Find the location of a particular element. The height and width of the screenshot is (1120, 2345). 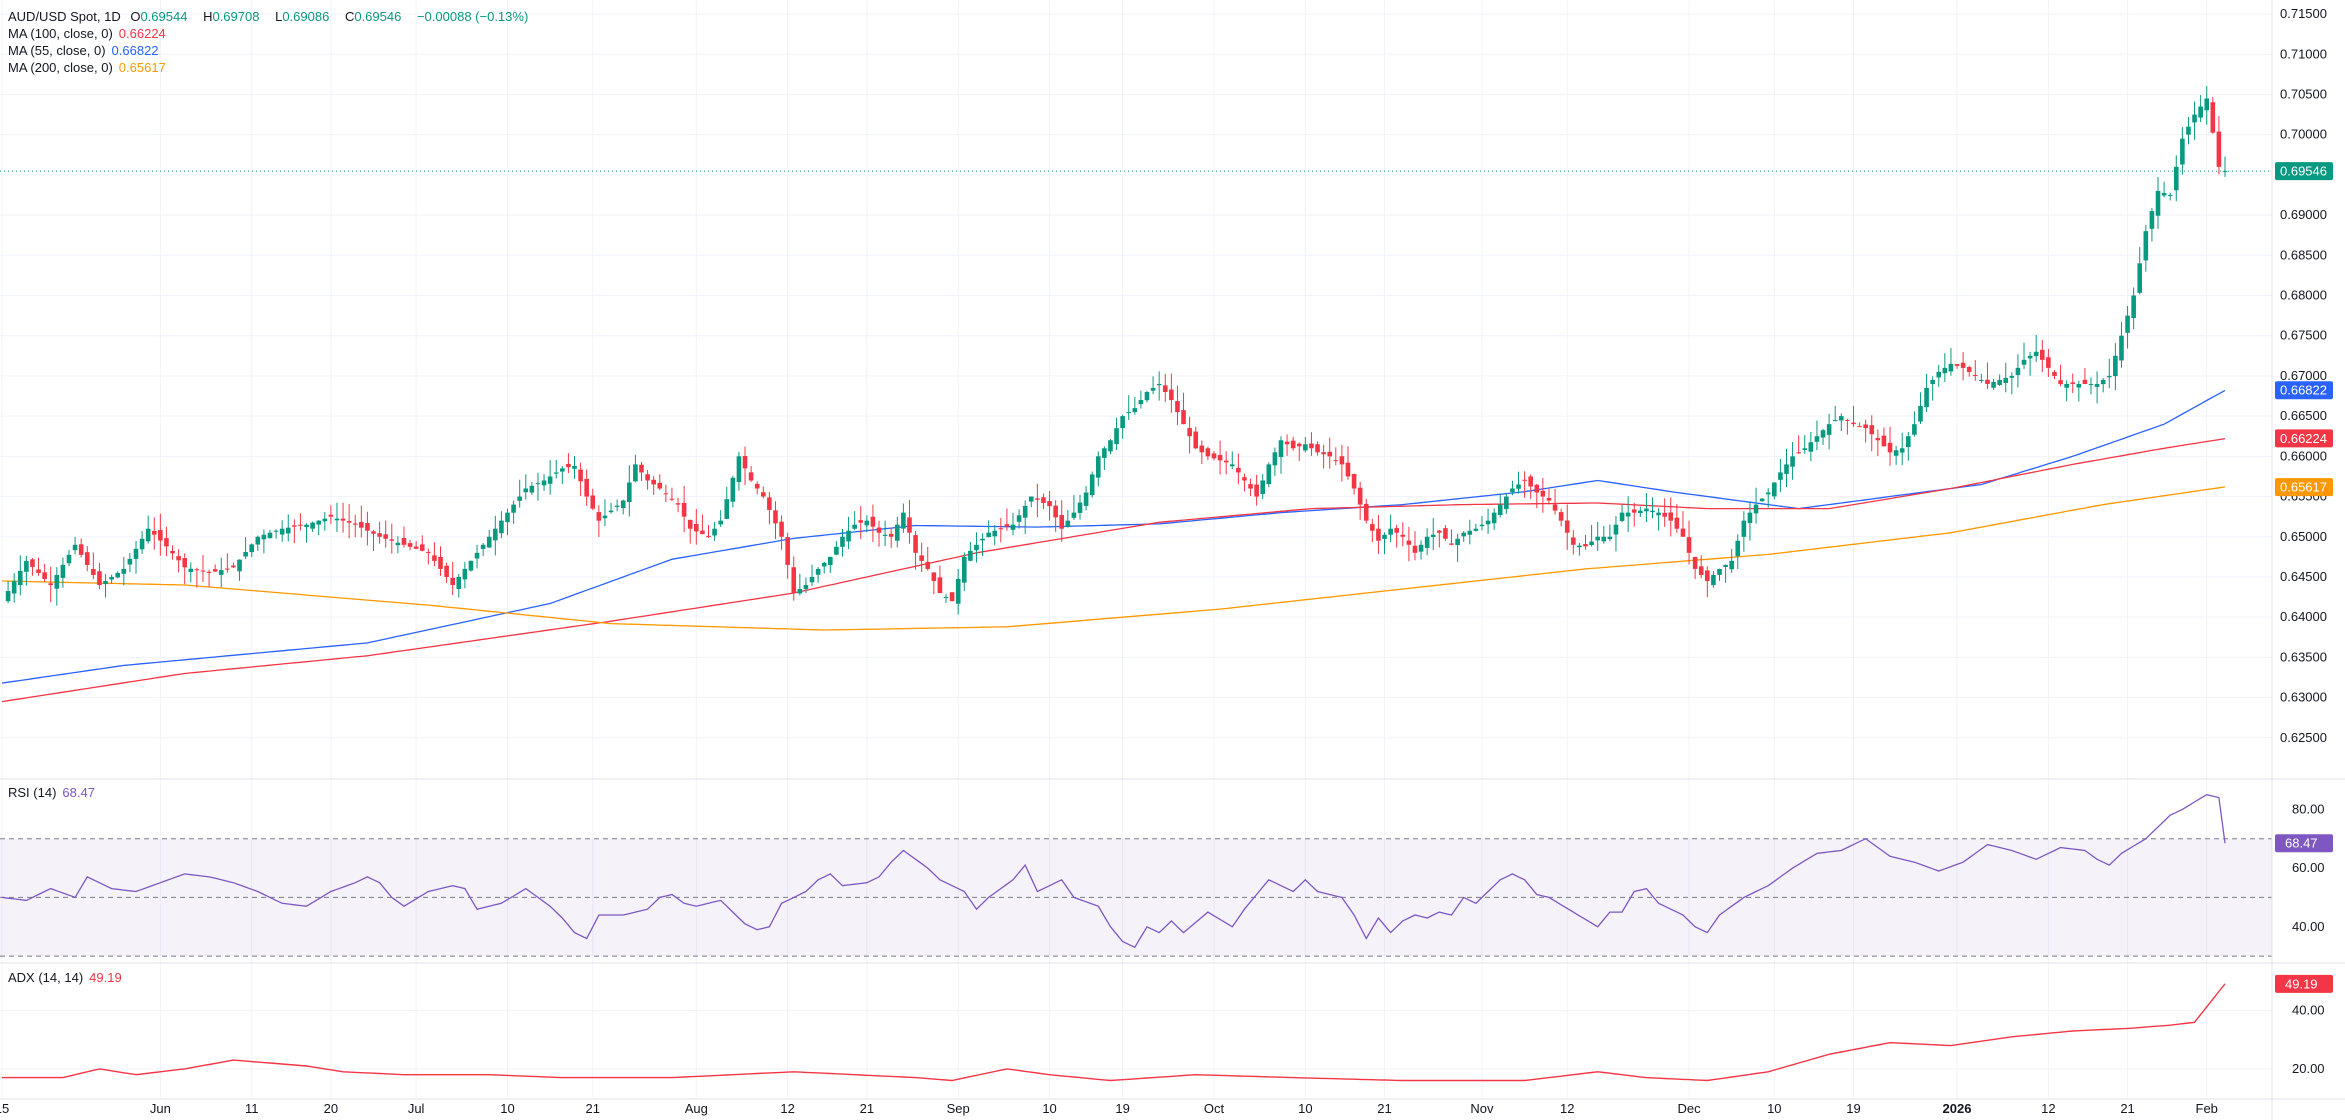

high-value: H0.69708 is located at coordinates (231, 16).